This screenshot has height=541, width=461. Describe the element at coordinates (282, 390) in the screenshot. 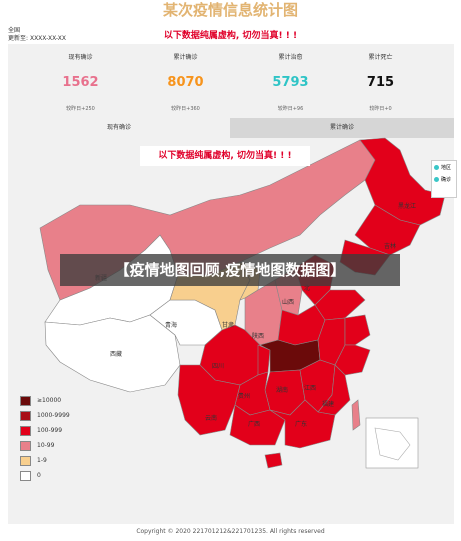

I see `label-hunan: 湖南` at that location.